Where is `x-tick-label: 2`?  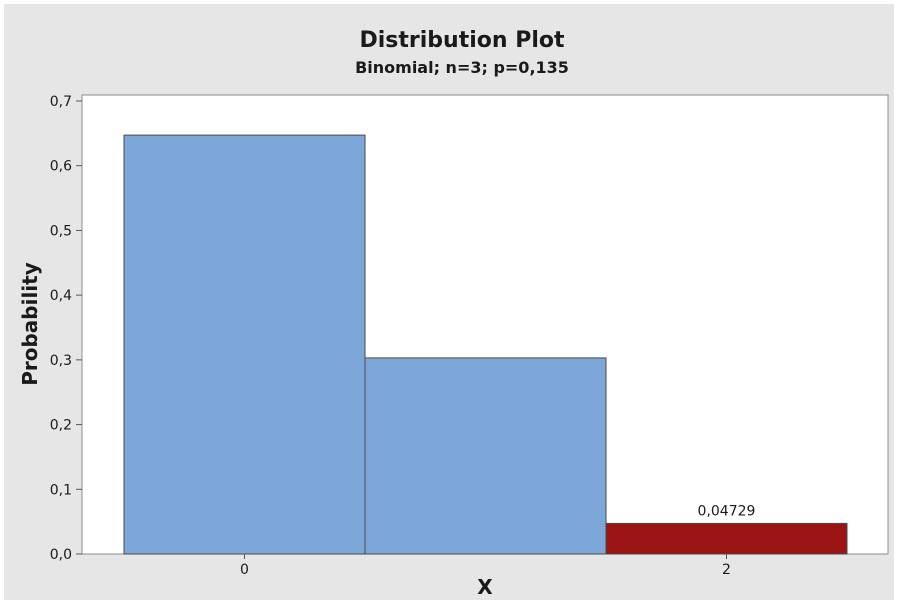
x-tick-label: 2 is located at coordinates (726, 570).